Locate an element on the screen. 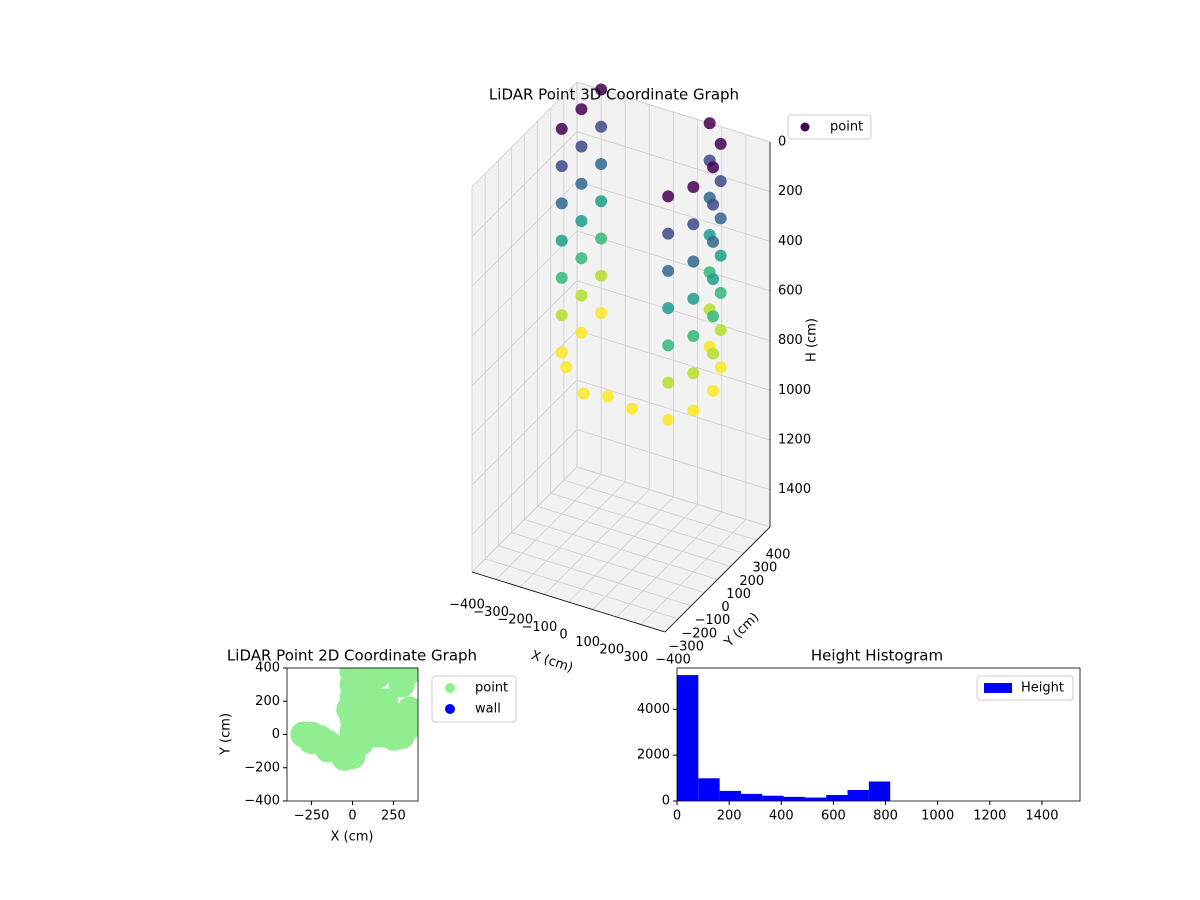 This screenshot has height=900, width=1200. x-tick-label: 400 is located at coordinates (781, 816).